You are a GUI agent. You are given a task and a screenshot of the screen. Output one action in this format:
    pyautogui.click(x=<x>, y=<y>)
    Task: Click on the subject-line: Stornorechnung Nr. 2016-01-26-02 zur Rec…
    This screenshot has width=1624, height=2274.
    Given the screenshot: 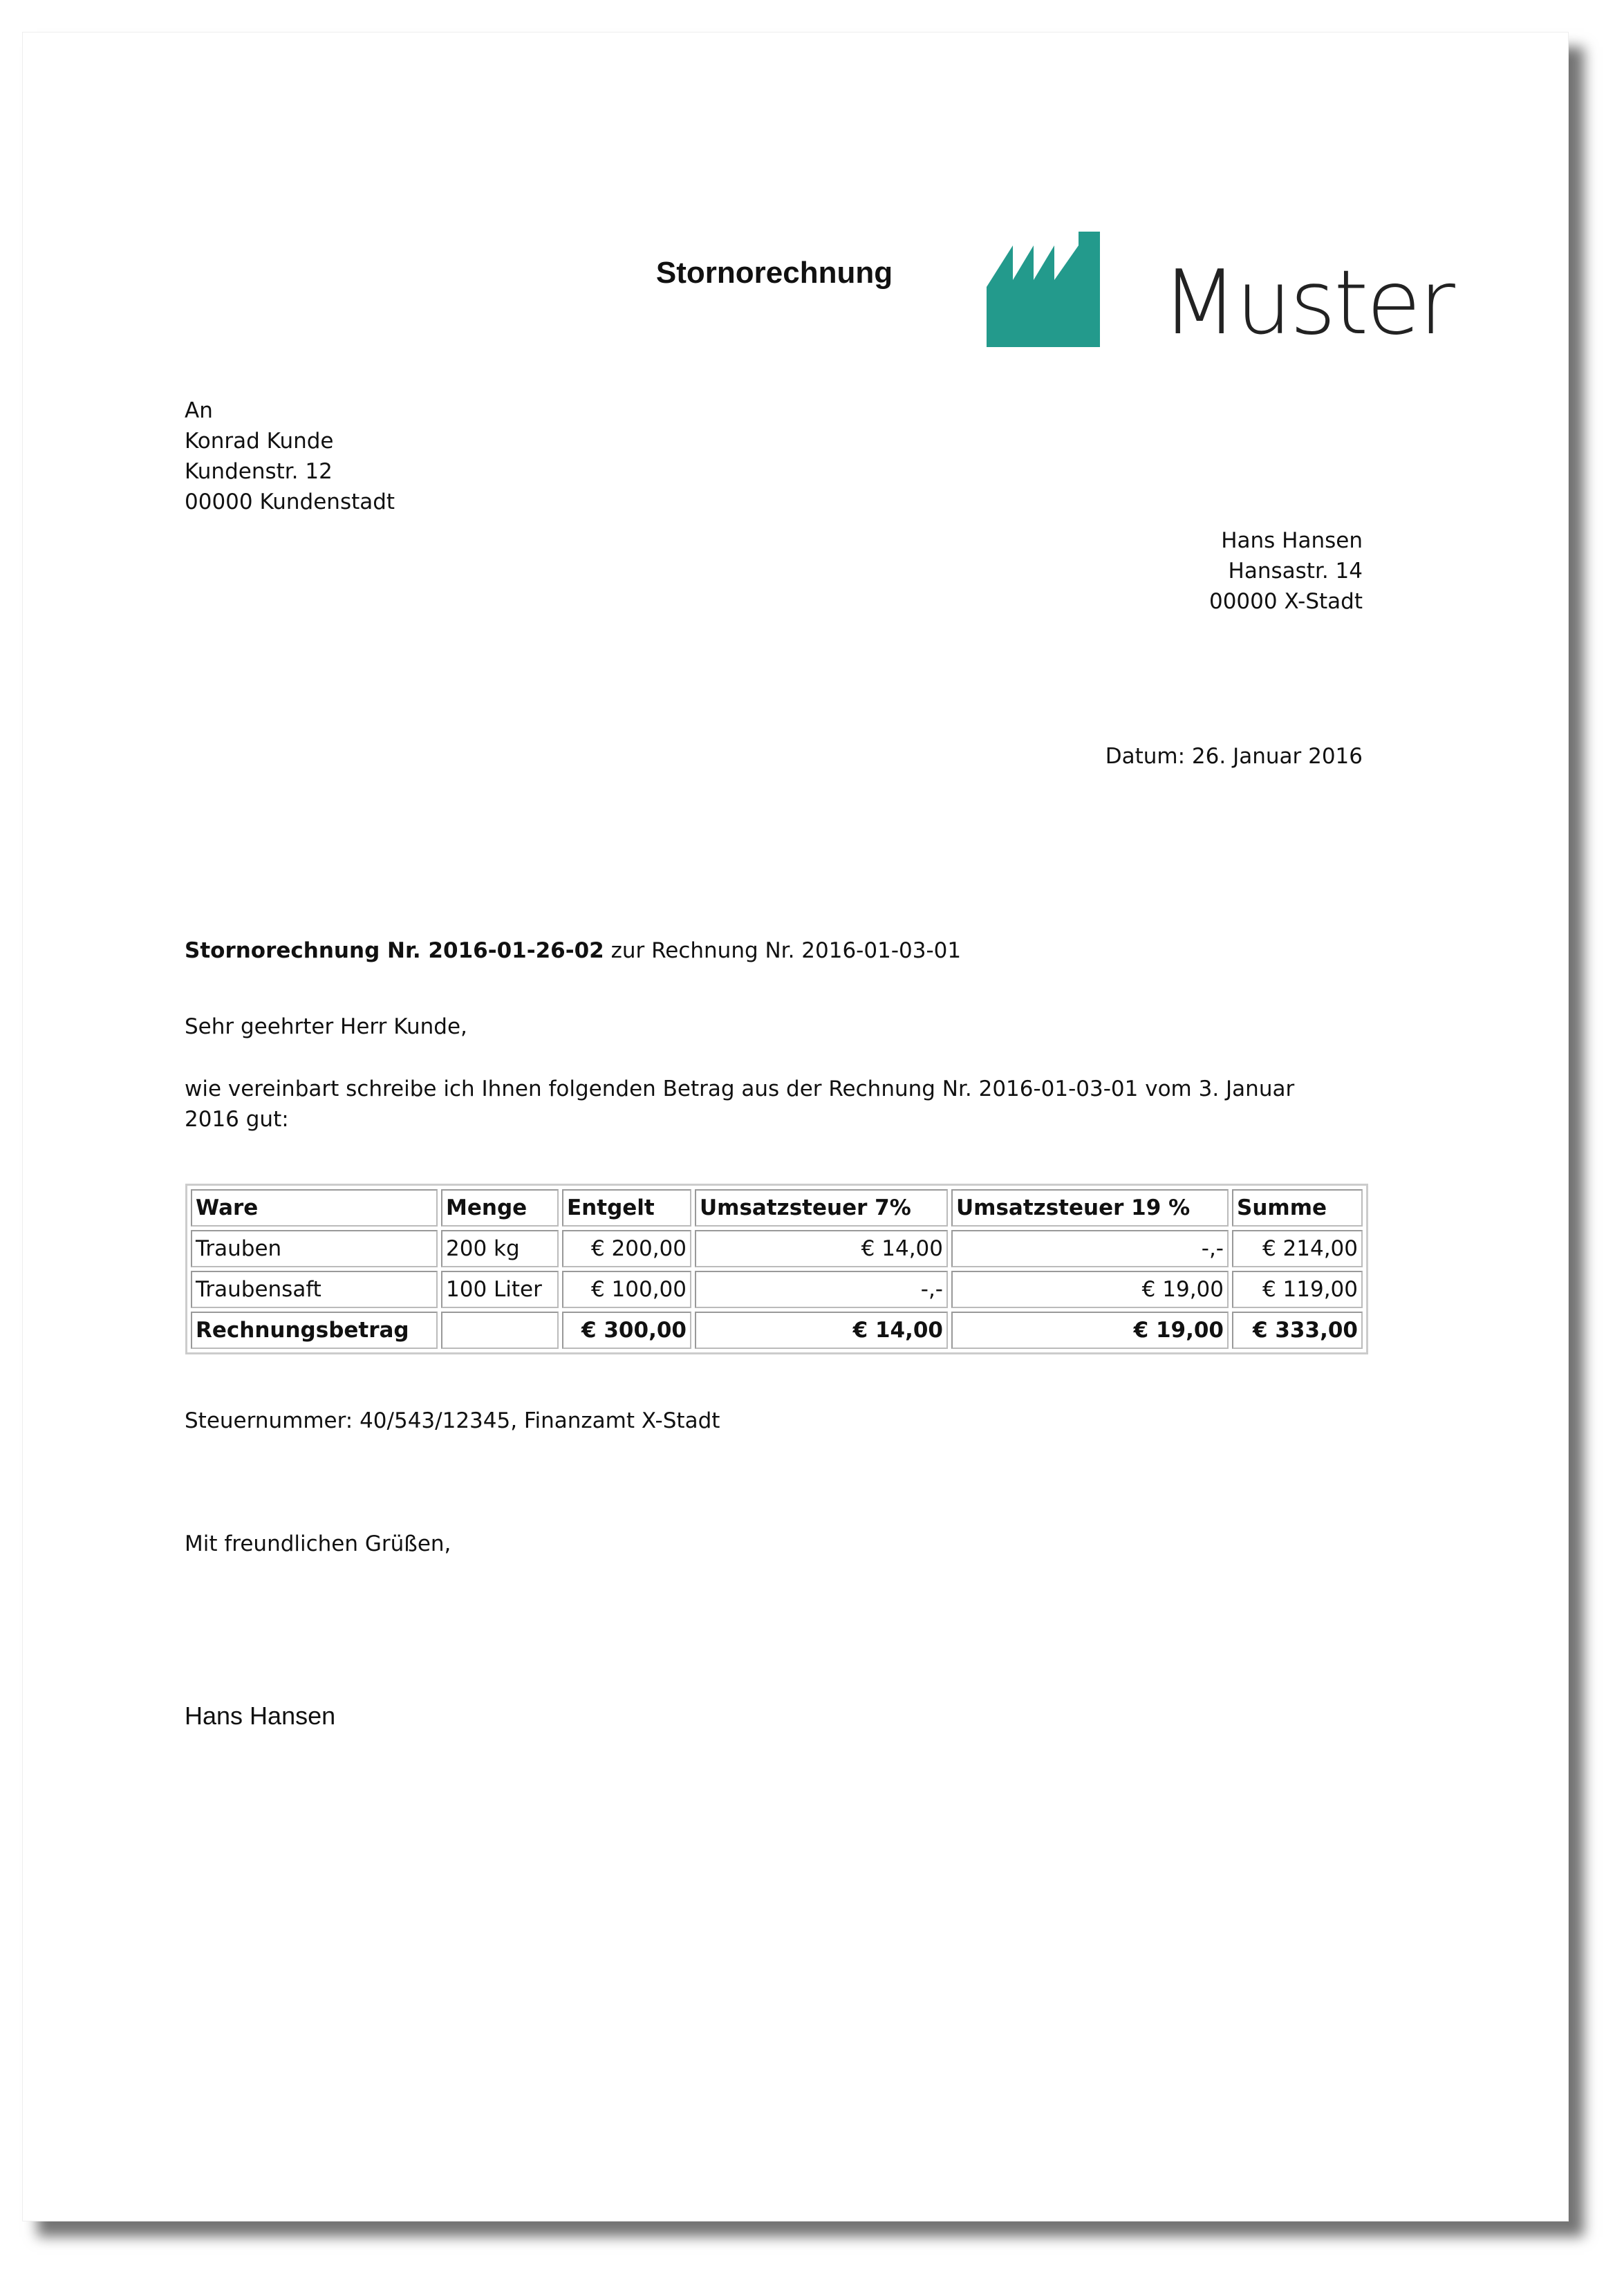 What is the action you would take?
    pyautogui.click(x=573, y=951)
    